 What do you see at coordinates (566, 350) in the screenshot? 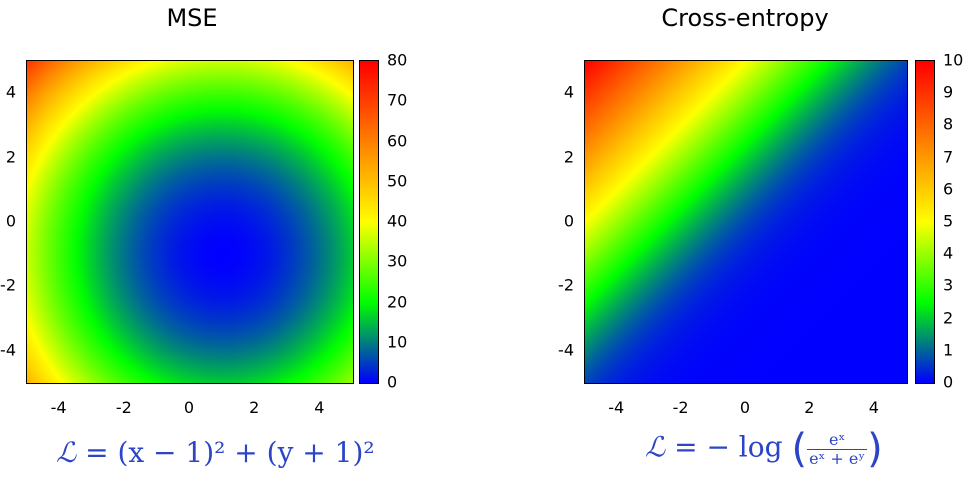
I see `cross-entropy-y-tick: -4` at bounding box center [566, 350].